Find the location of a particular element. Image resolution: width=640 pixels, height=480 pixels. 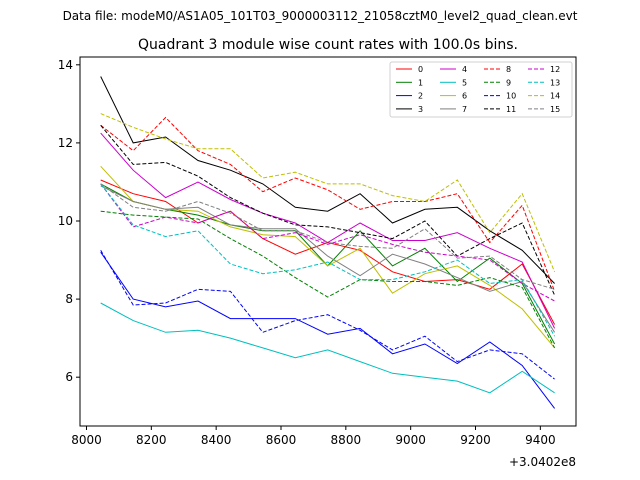

y-tick-label: 14 is located at coordinates (65, 65).